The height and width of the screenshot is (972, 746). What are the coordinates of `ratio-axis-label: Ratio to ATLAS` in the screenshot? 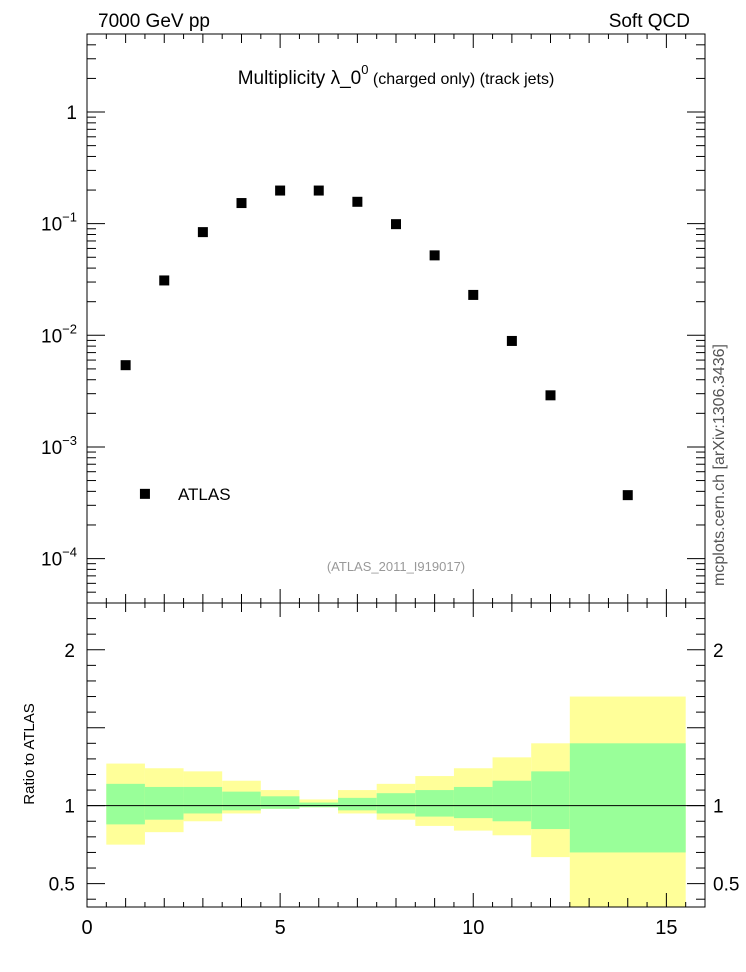 It's located at (29, 753).